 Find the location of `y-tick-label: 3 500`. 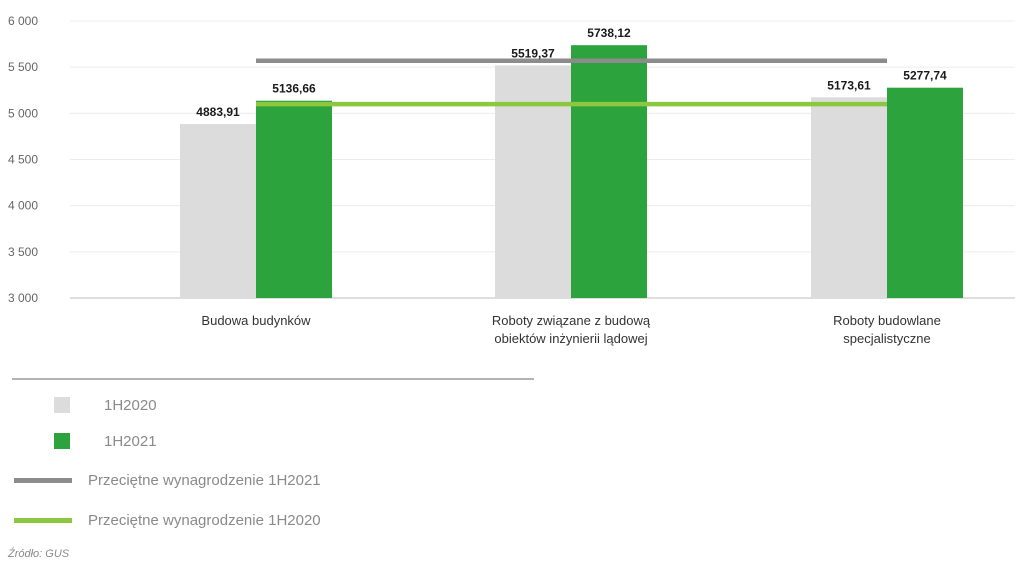

y-tick-label: 3 500 is located at coordinates (23, 252).